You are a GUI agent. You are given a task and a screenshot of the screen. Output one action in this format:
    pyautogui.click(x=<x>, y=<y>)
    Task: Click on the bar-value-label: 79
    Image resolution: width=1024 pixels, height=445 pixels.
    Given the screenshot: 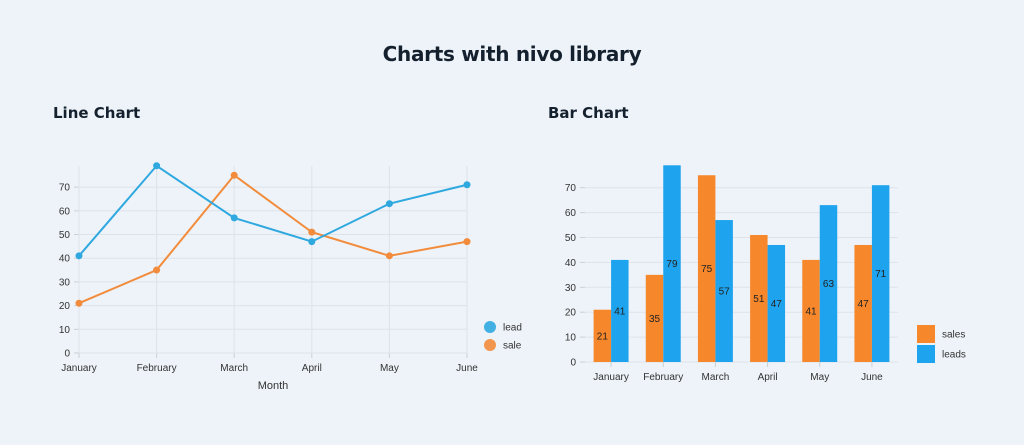 What is the action you would take?
    pyautogui.click(x=672, y=264)
    